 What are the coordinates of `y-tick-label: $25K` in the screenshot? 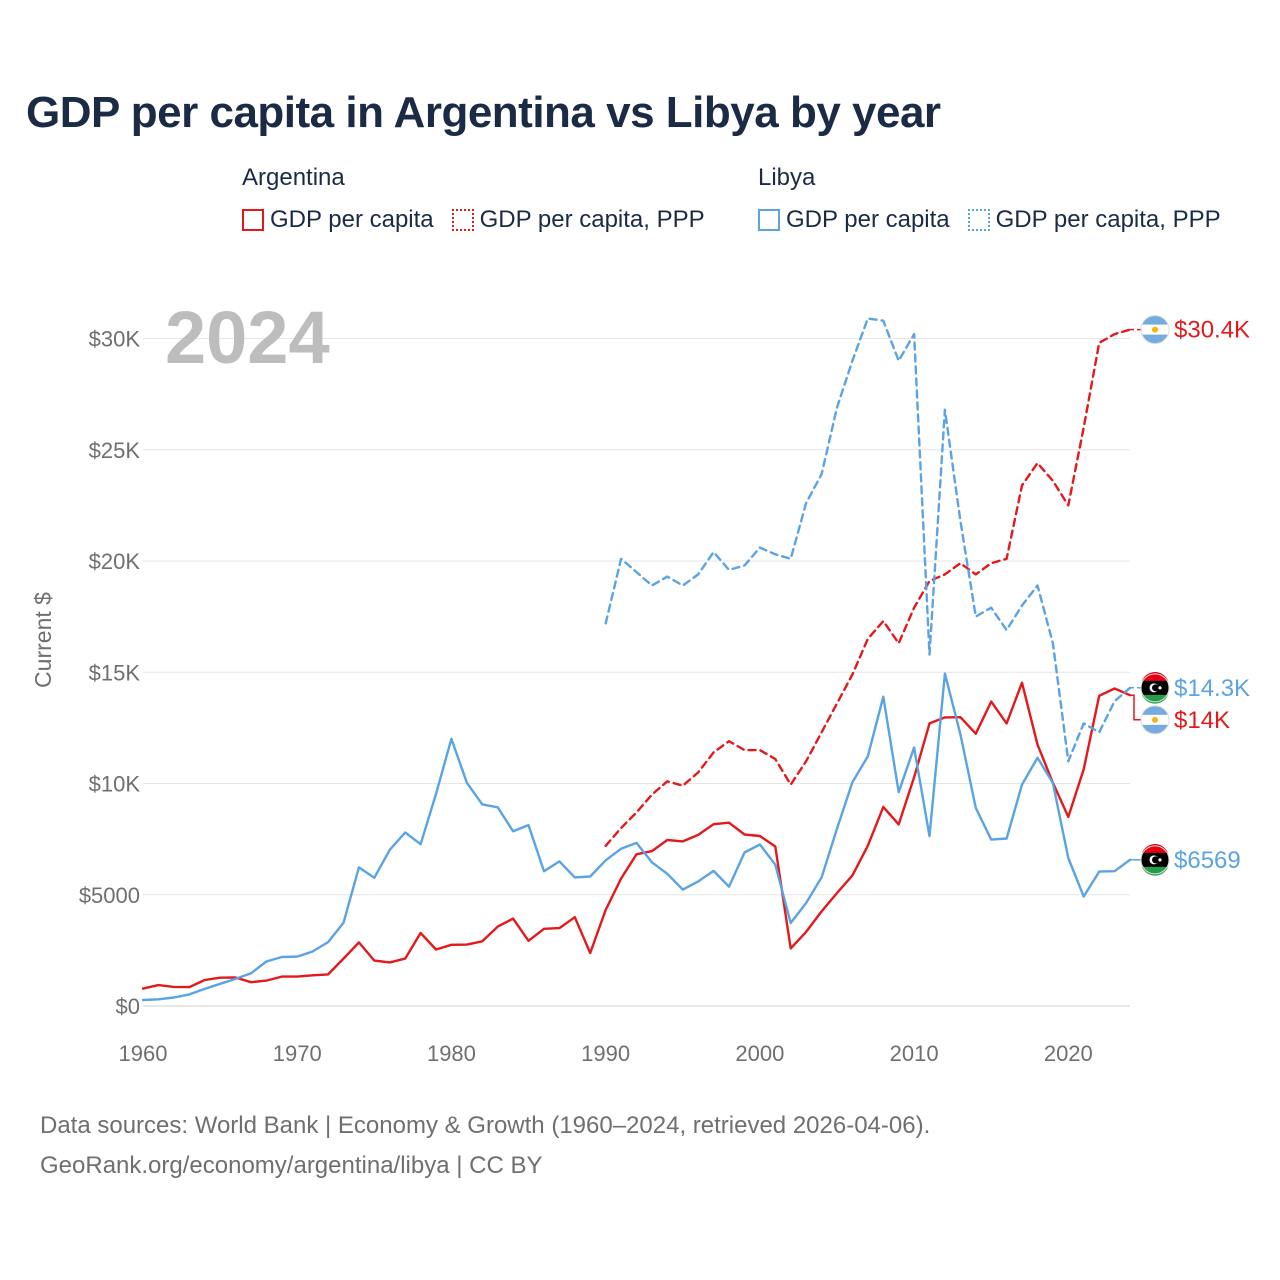 It's located at (115, 450).